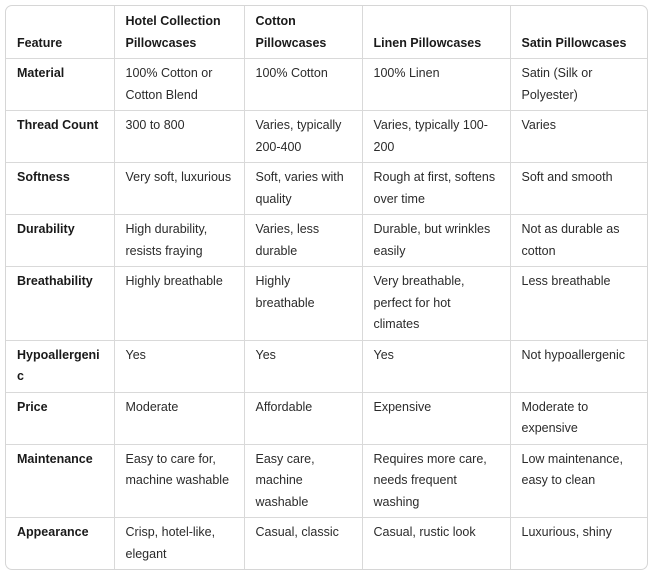 This screenshot has height=570, width=663. Describe the element at coordinates (60, 303) in the screenshot. I see `row-label-breathability: Breathability` at that location.